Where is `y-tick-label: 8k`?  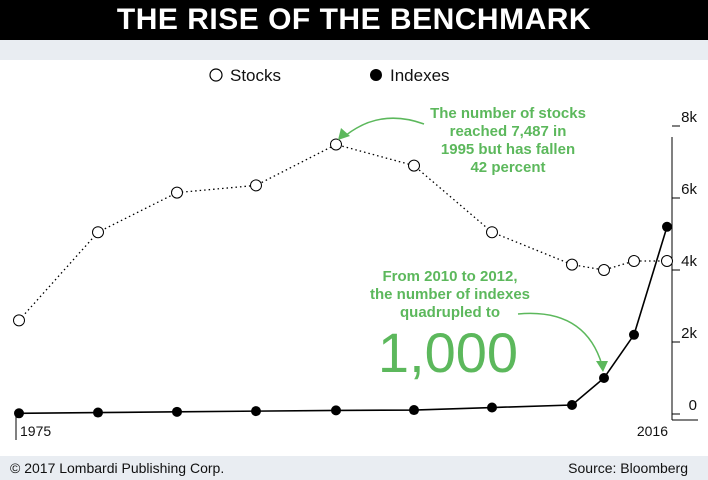 y-tick-label: 8k is located at coordinates (689, 117).